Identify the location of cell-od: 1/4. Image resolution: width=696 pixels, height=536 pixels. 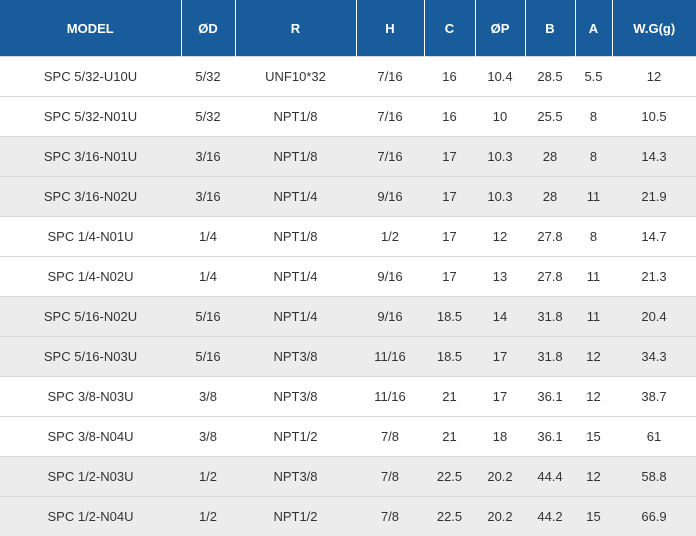
(208, 237).